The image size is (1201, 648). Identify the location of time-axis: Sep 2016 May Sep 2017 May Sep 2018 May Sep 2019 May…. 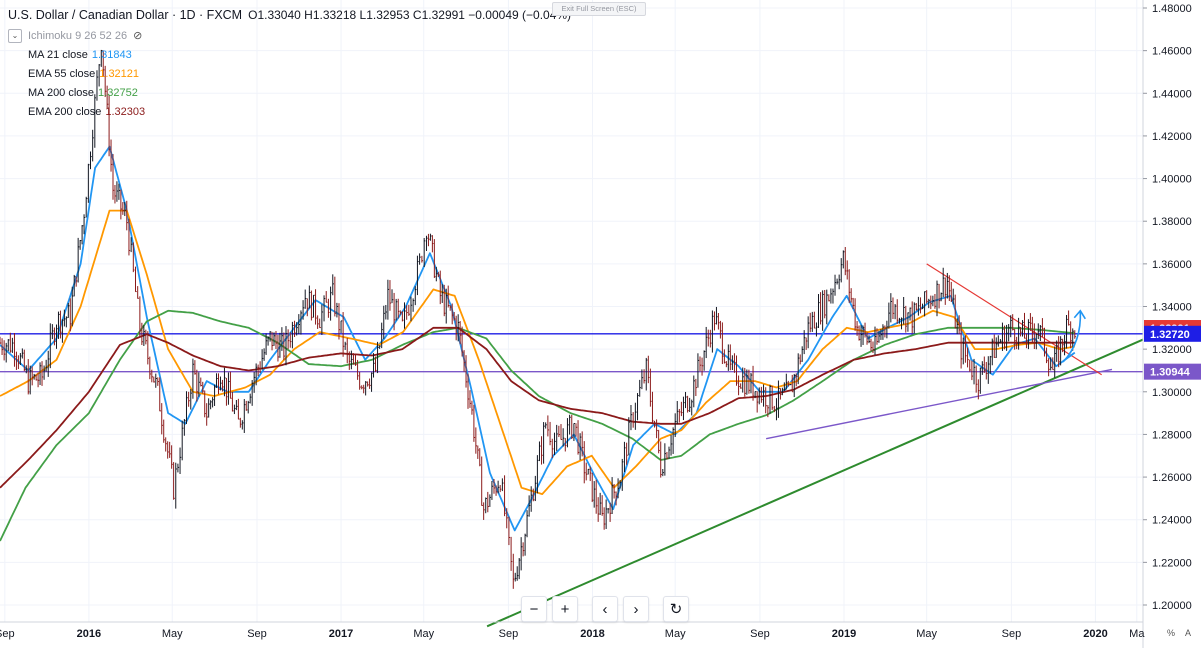
(572, 630).